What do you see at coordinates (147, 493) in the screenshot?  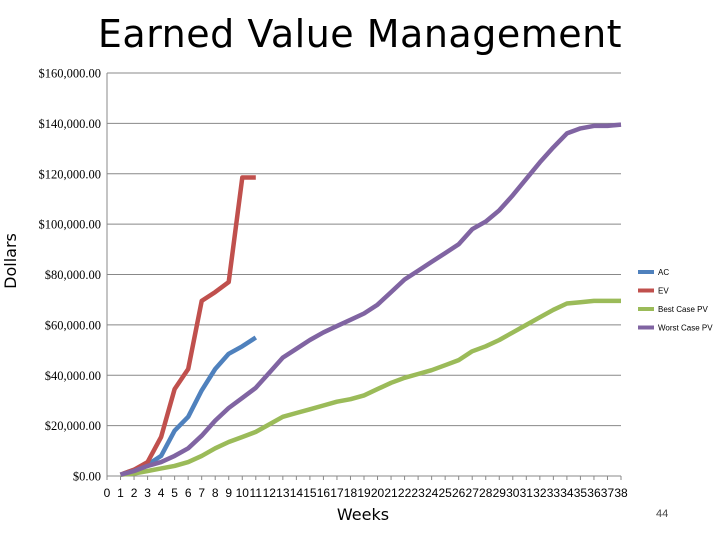 I see `x-tick-label: 3` at bounding box center [147, 493].